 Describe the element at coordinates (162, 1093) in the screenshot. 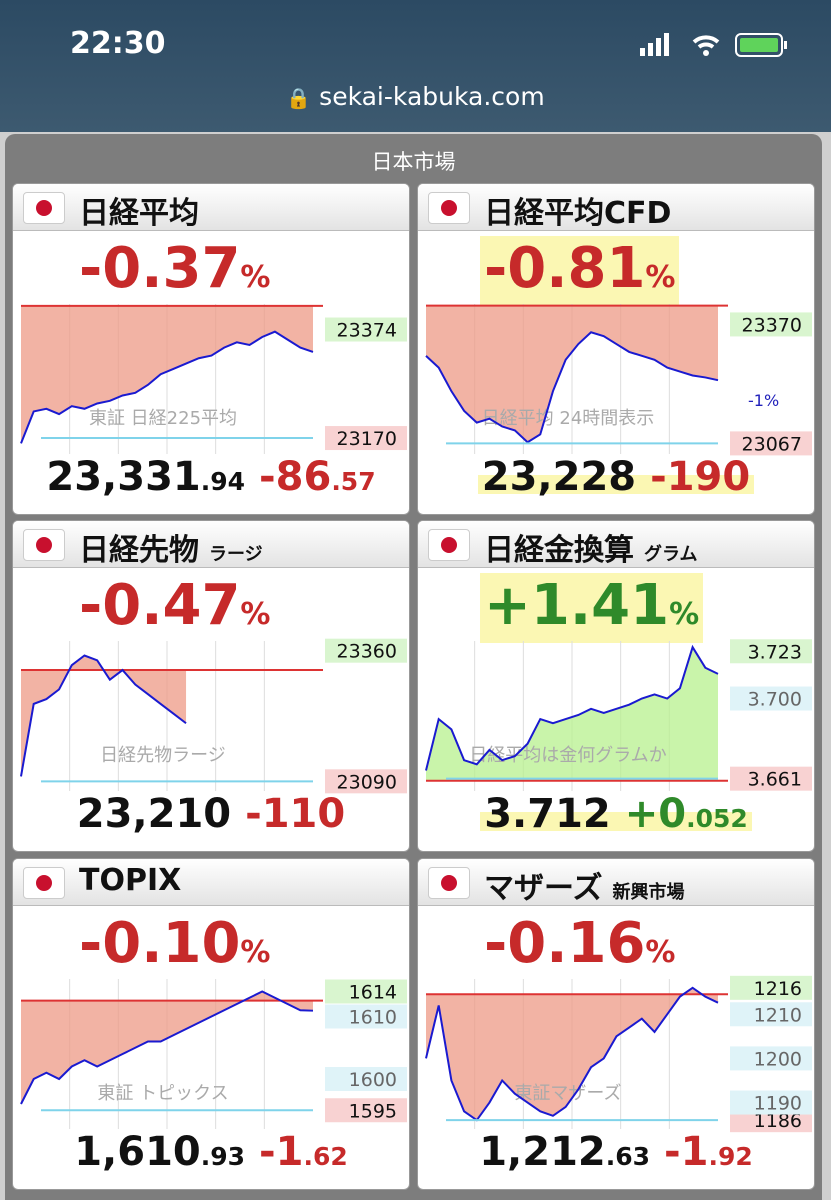

I see `watermark: 東証 トピックス` at that location.